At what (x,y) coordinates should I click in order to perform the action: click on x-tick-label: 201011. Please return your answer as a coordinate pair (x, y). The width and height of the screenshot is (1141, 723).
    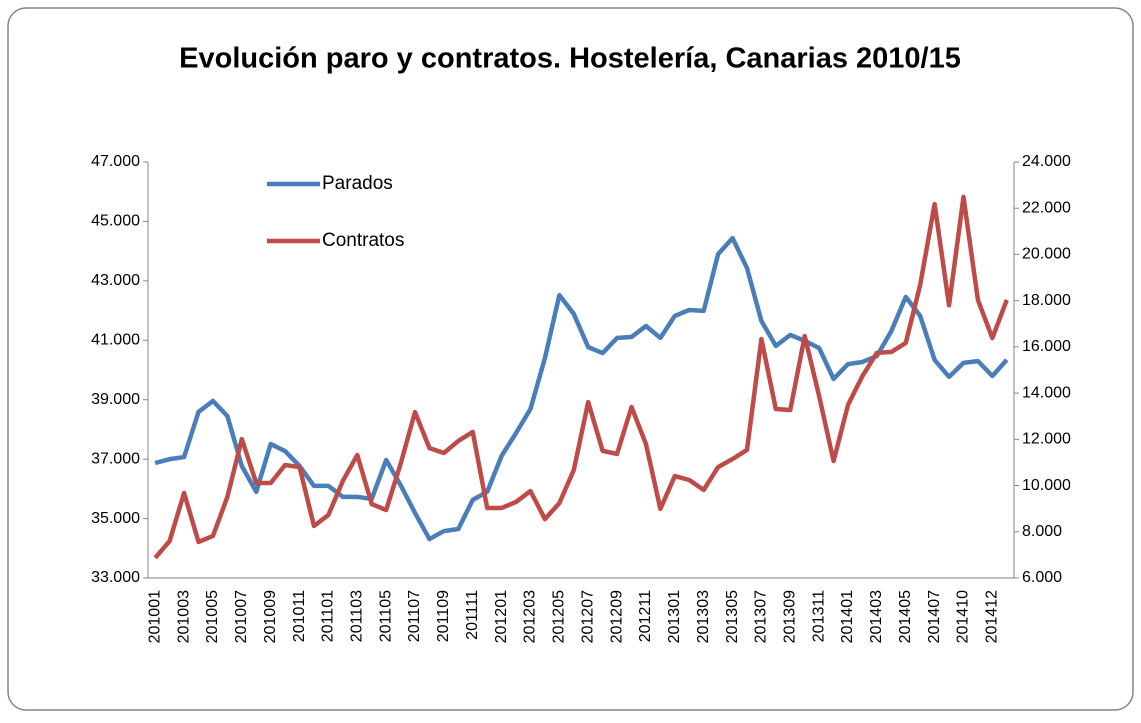
    Looking at the image, I should click on (299, 616).